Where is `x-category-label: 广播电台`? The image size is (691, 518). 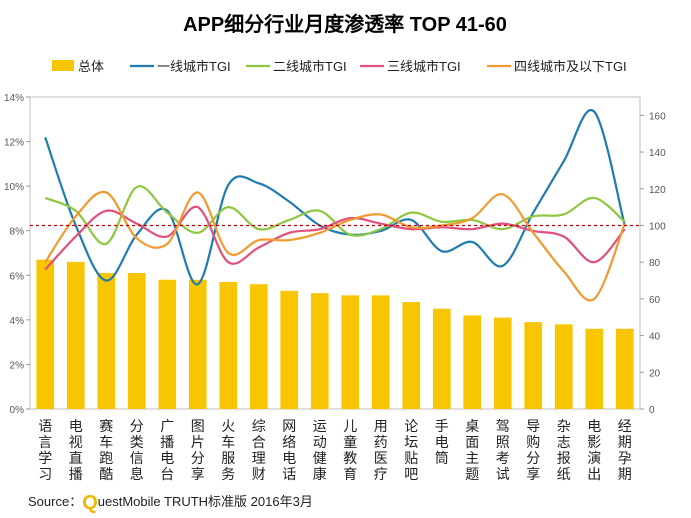 x-category-label: 广播电台 is located at coordinates (167, 450).